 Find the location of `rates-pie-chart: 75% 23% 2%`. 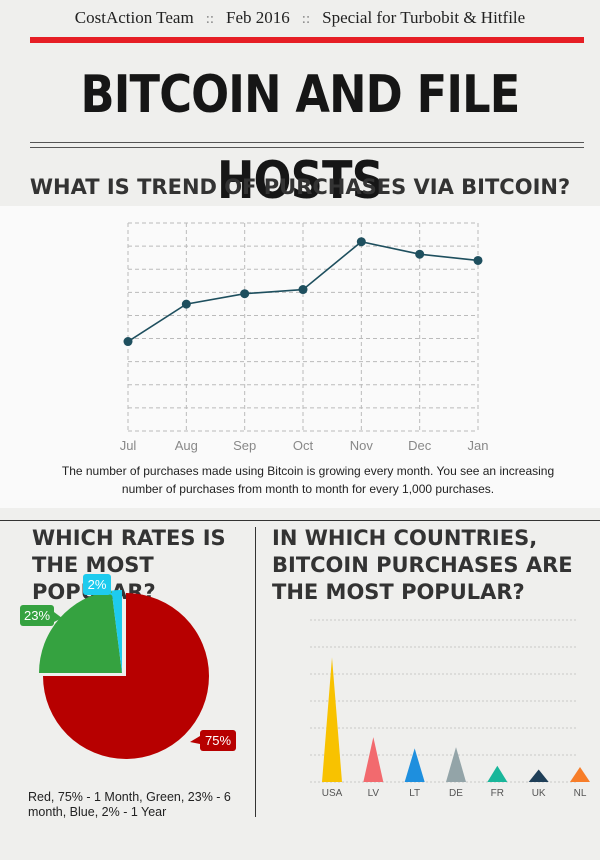

rates-pie-chart: 75% 23% 2% is located at coordinates (128, 666).